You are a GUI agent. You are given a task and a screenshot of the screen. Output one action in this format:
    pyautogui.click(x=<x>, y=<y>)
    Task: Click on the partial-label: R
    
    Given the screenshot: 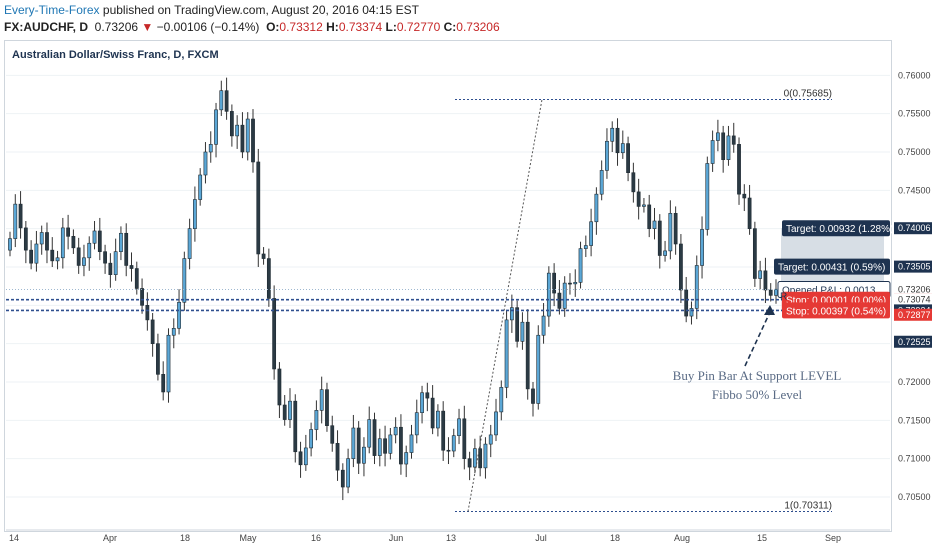 What is the action you would take?
    pyautogui.click(x=783, y=296)
    